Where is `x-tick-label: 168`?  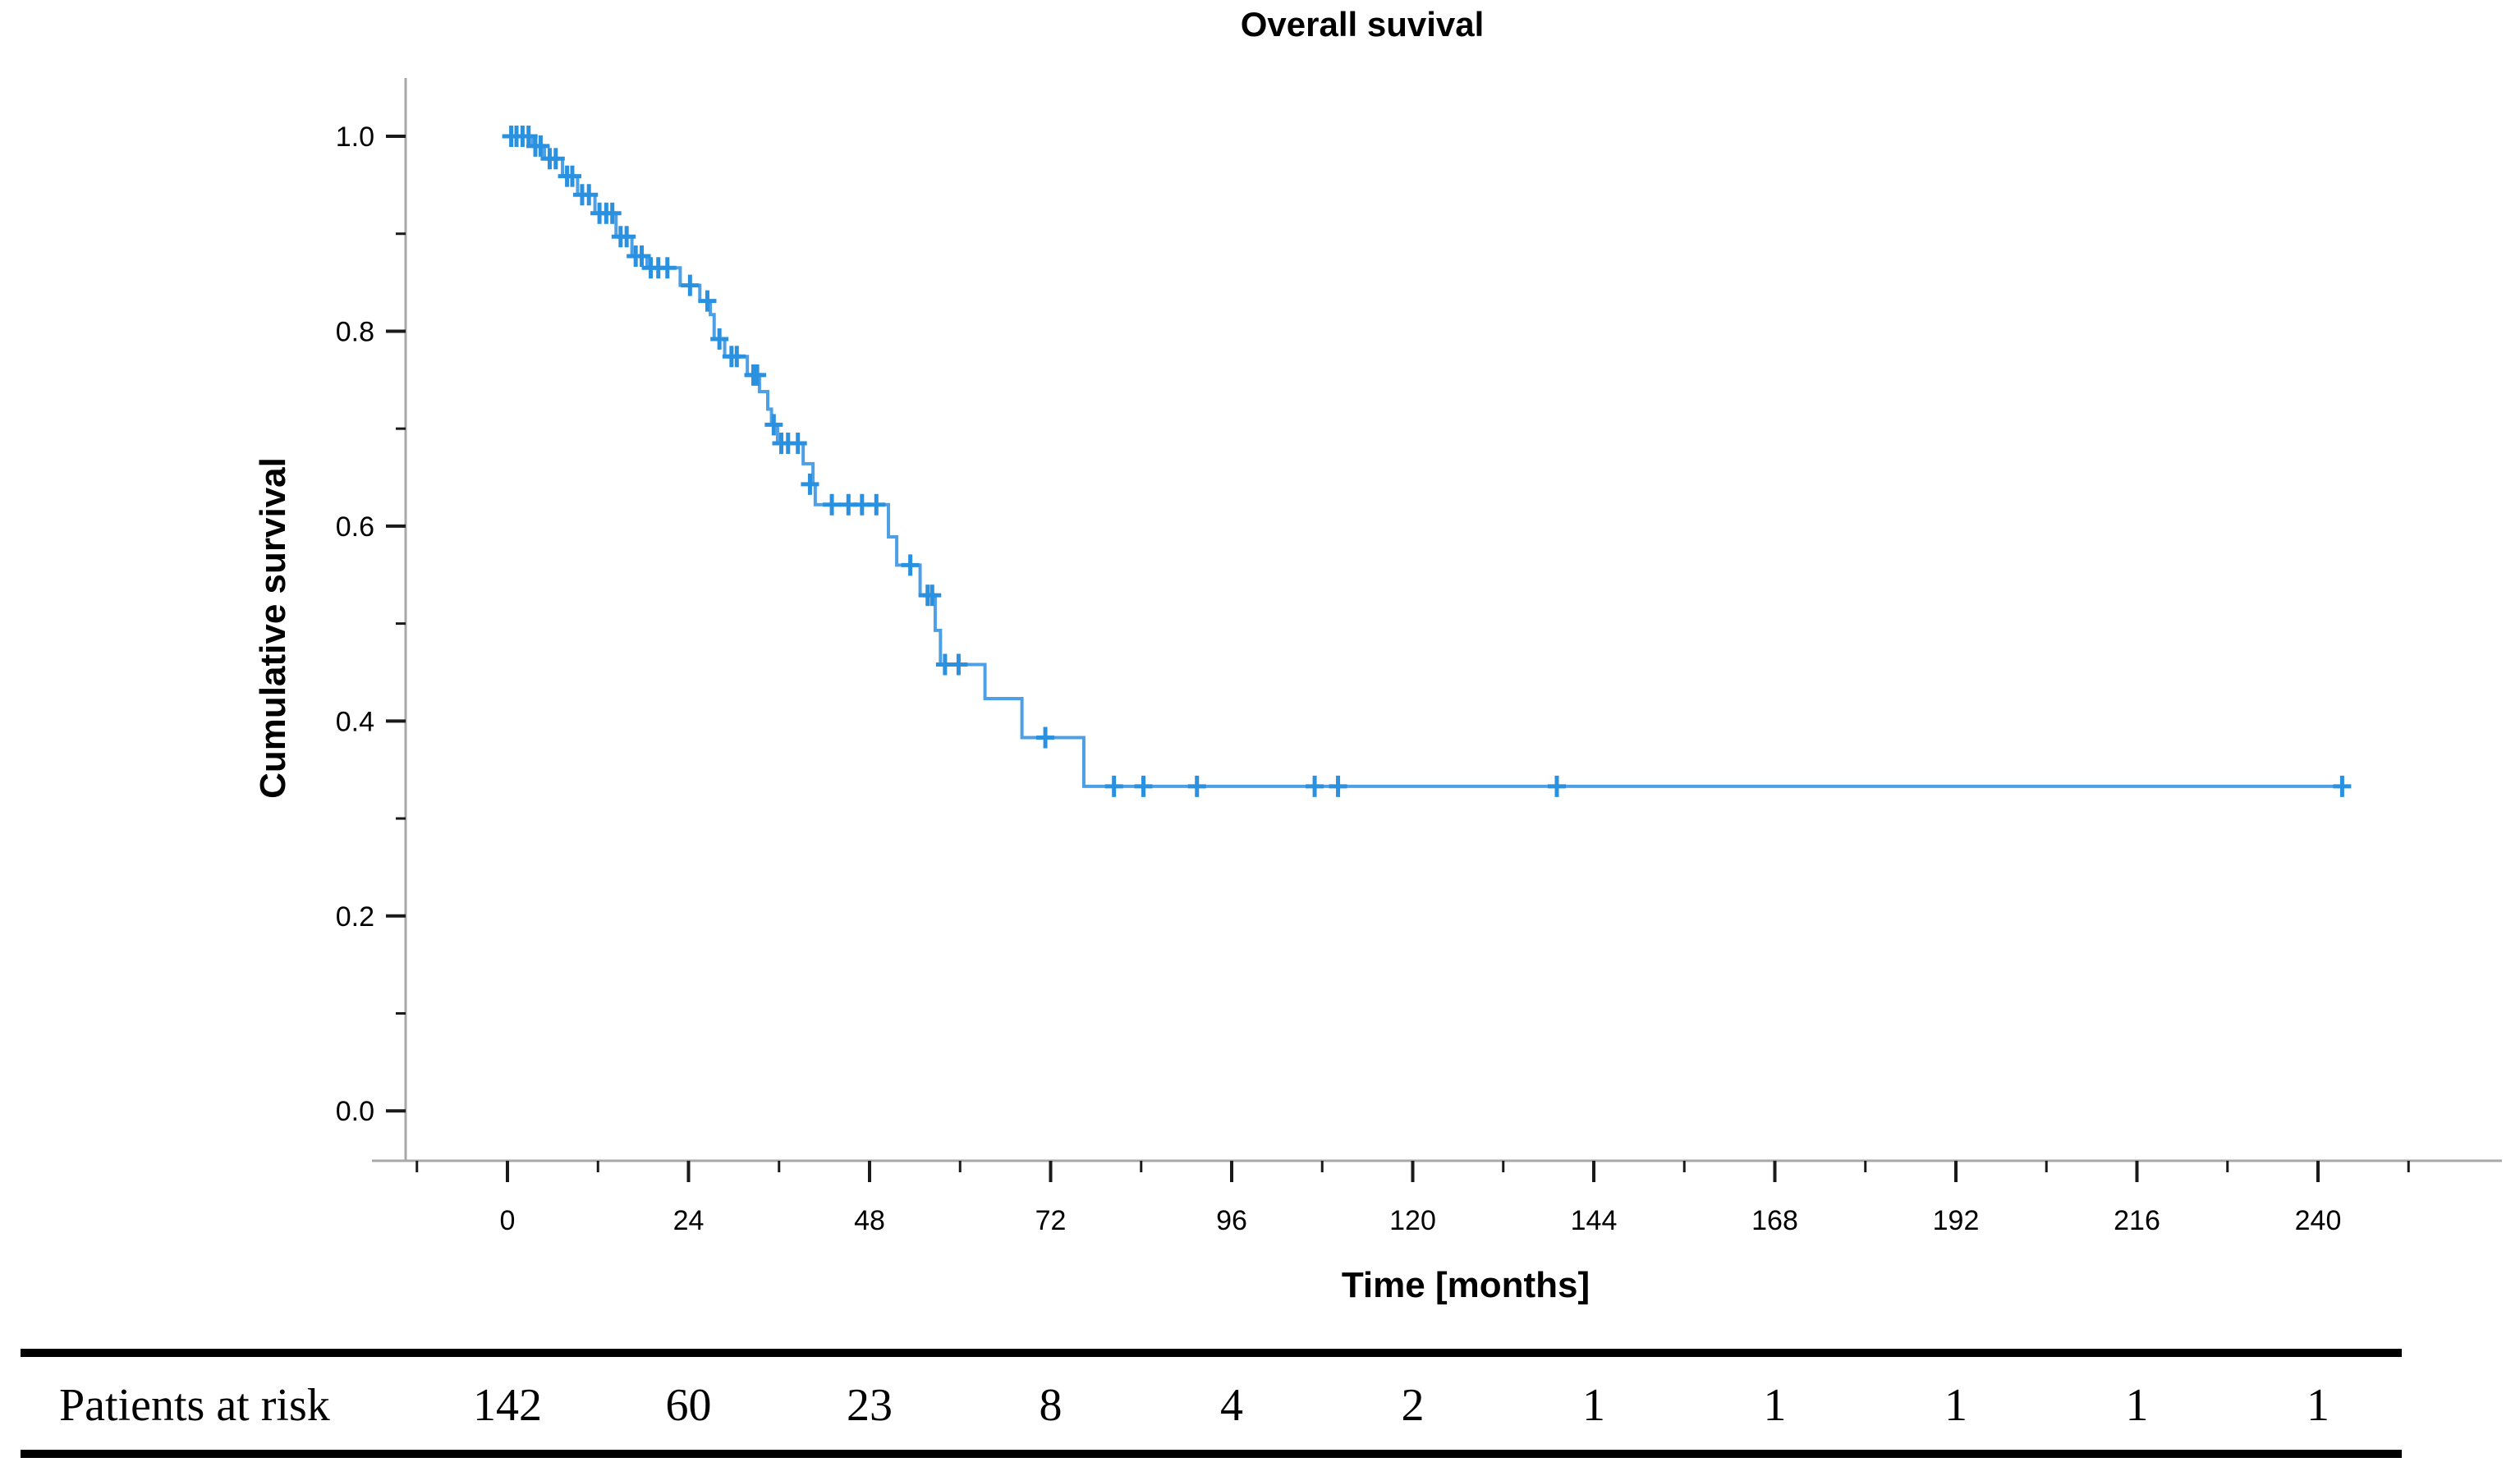 x-tick-label: 168 is located at coordinates (1774, 1220).